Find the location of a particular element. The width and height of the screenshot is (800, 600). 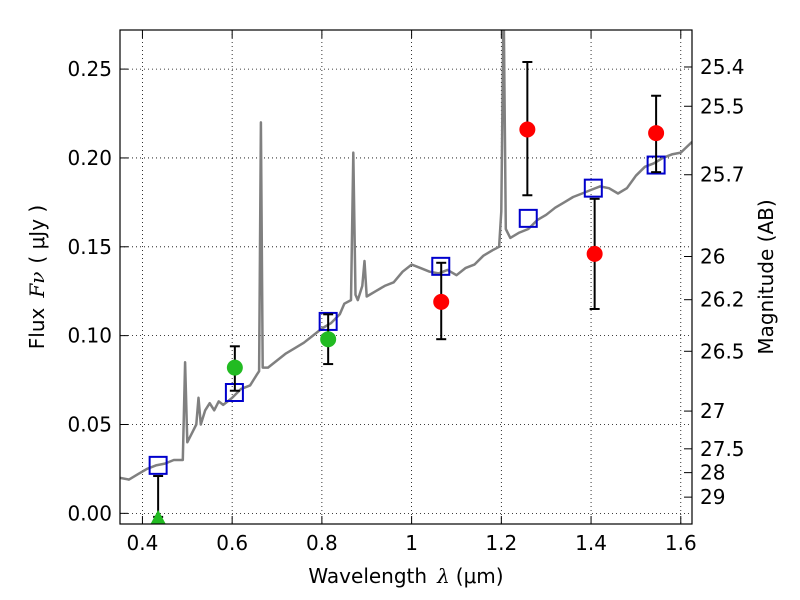

magnitude-axis-label: Magnitude (AB) is located at coordinates (766, 276).